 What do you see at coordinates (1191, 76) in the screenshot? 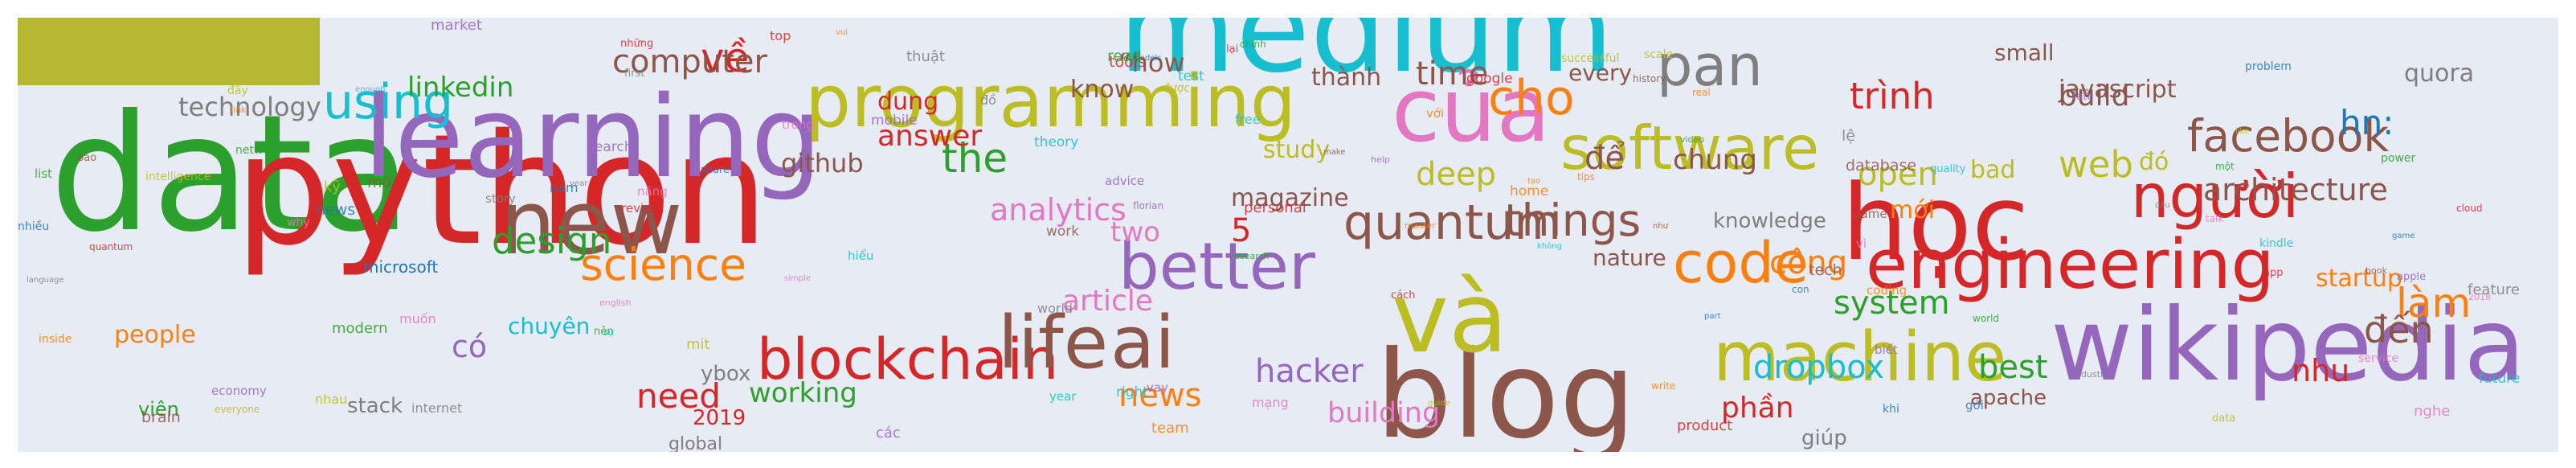
I see `cloud-filler-word: test` at bounding box center [1191, 76].